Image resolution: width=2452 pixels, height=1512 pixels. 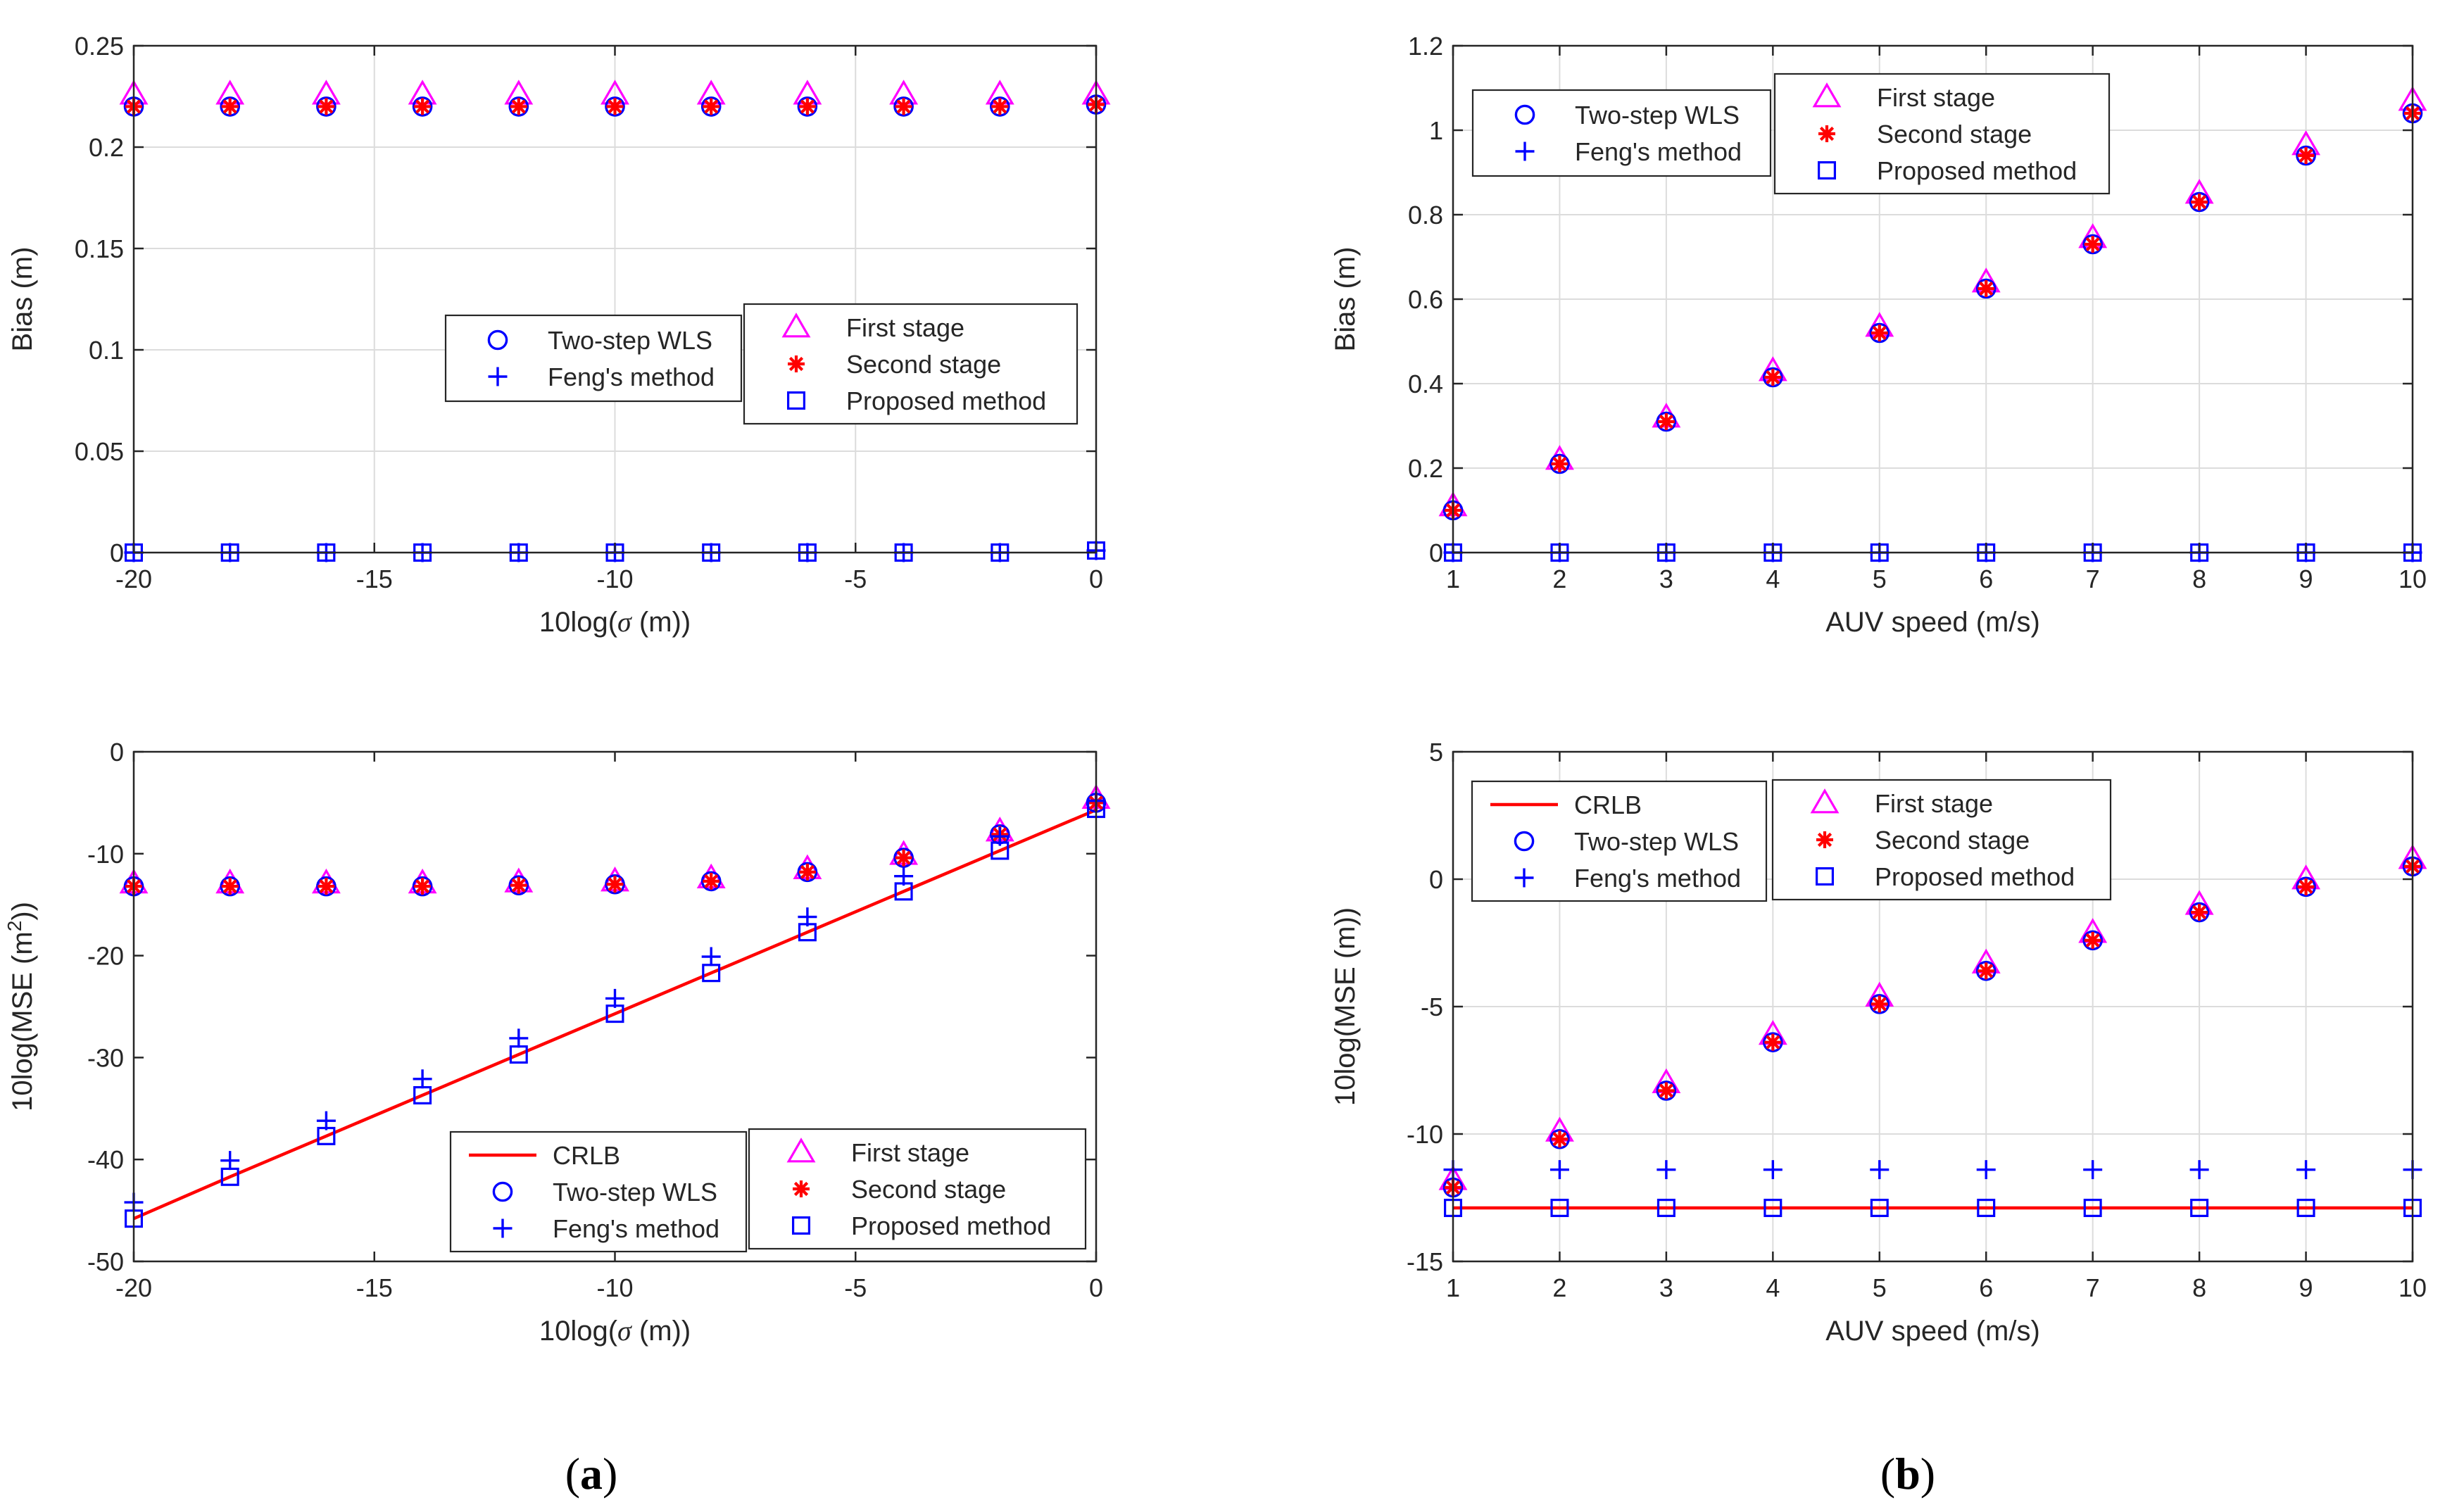 I want to click on x-tick-label: 1, so click(x=1453, y=1288).